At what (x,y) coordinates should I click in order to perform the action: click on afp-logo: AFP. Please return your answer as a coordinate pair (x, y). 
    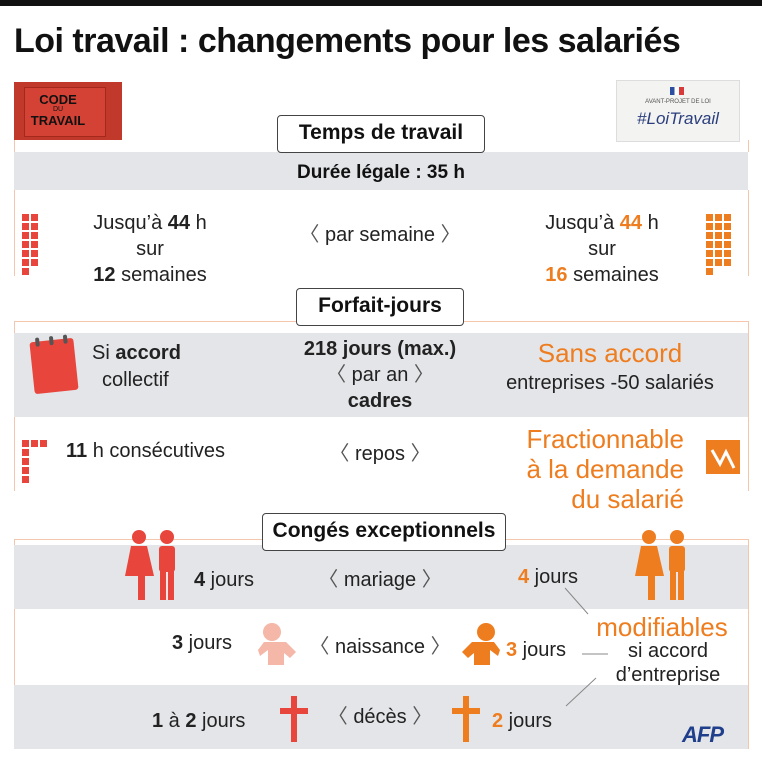
    Looking at the image, I should click on (703, 734).